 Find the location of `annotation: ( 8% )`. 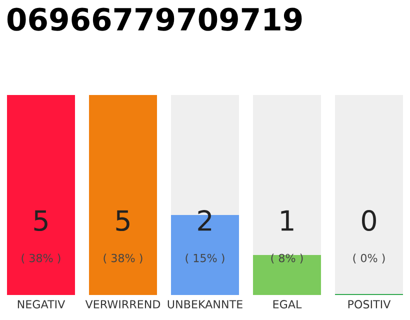

annotation: ( 8% ) is located at coordinates (287, 259).